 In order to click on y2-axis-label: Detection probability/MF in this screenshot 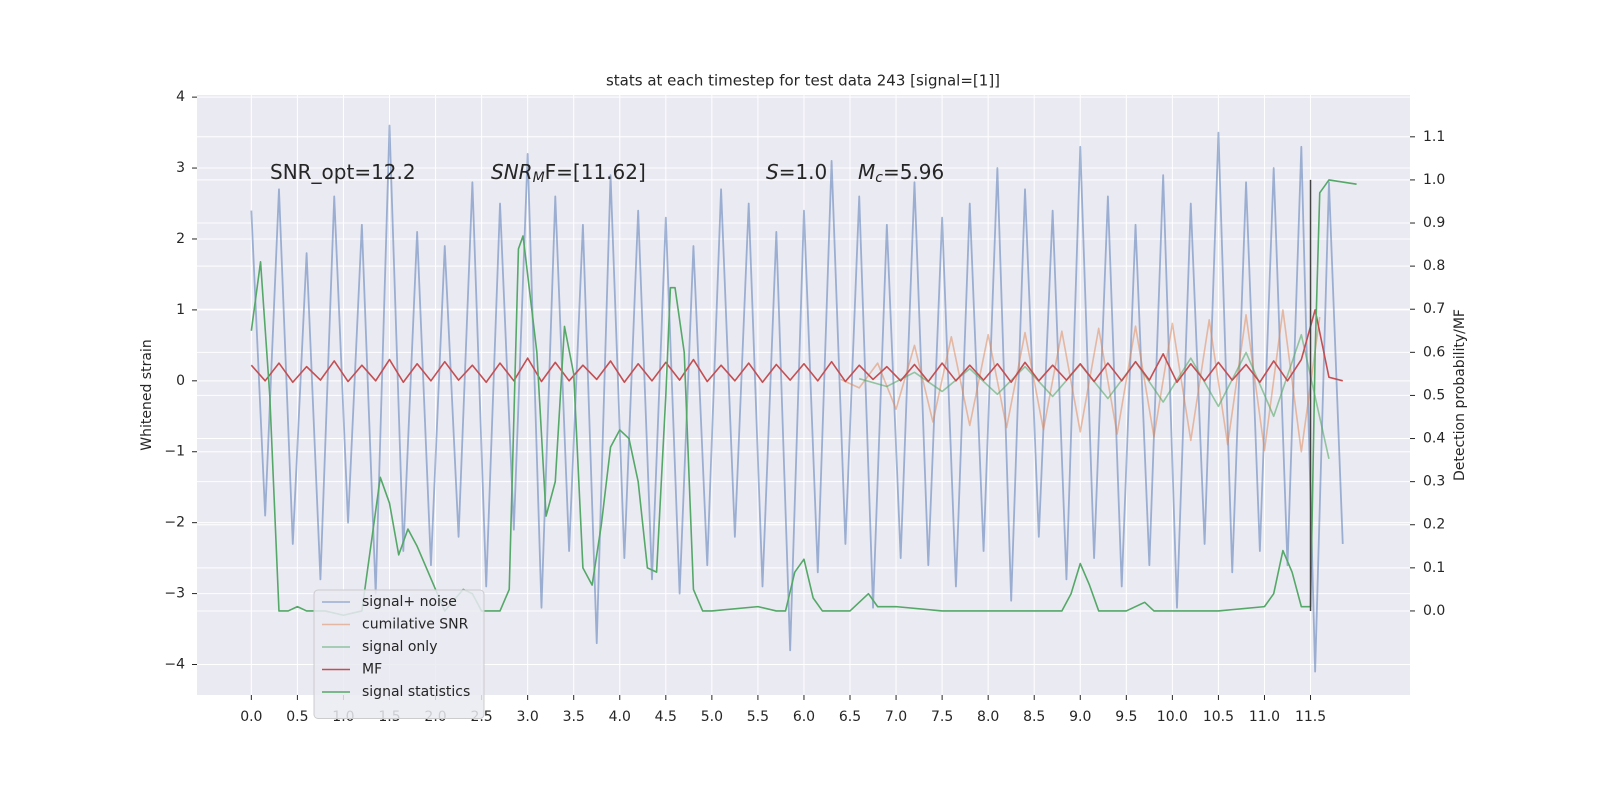, I will do `click(1460, 395)`.